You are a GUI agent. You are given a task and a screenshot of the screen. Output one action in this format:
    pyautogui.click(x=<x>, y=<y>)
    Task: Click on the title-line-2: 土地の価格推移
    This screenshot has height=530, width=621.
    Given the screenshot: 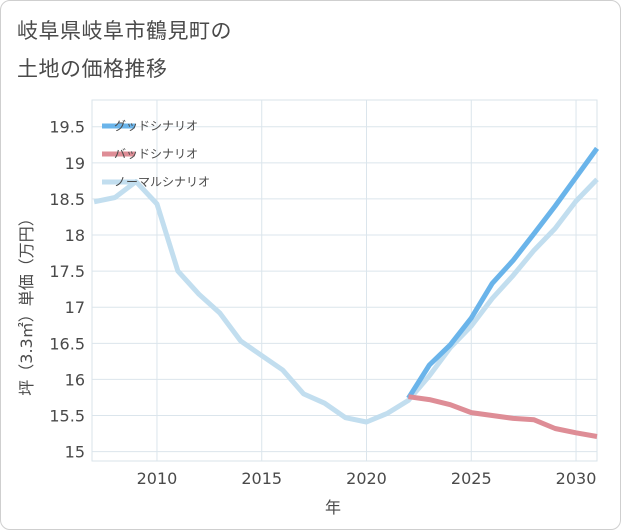 What is the action you would take?
    pyautogui.click(x=92, y=69)
    